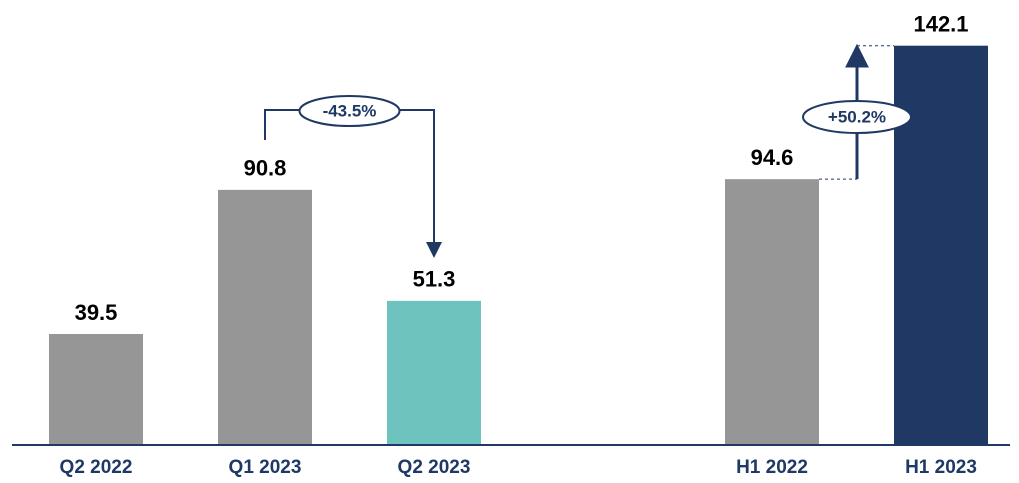 Image resolution: width=1019 pixels, height=483 pixels. What do you see at coordinates (434, 279) in the screenshot?
I see `value-label: 51.3` at bounding box center [434, 279].